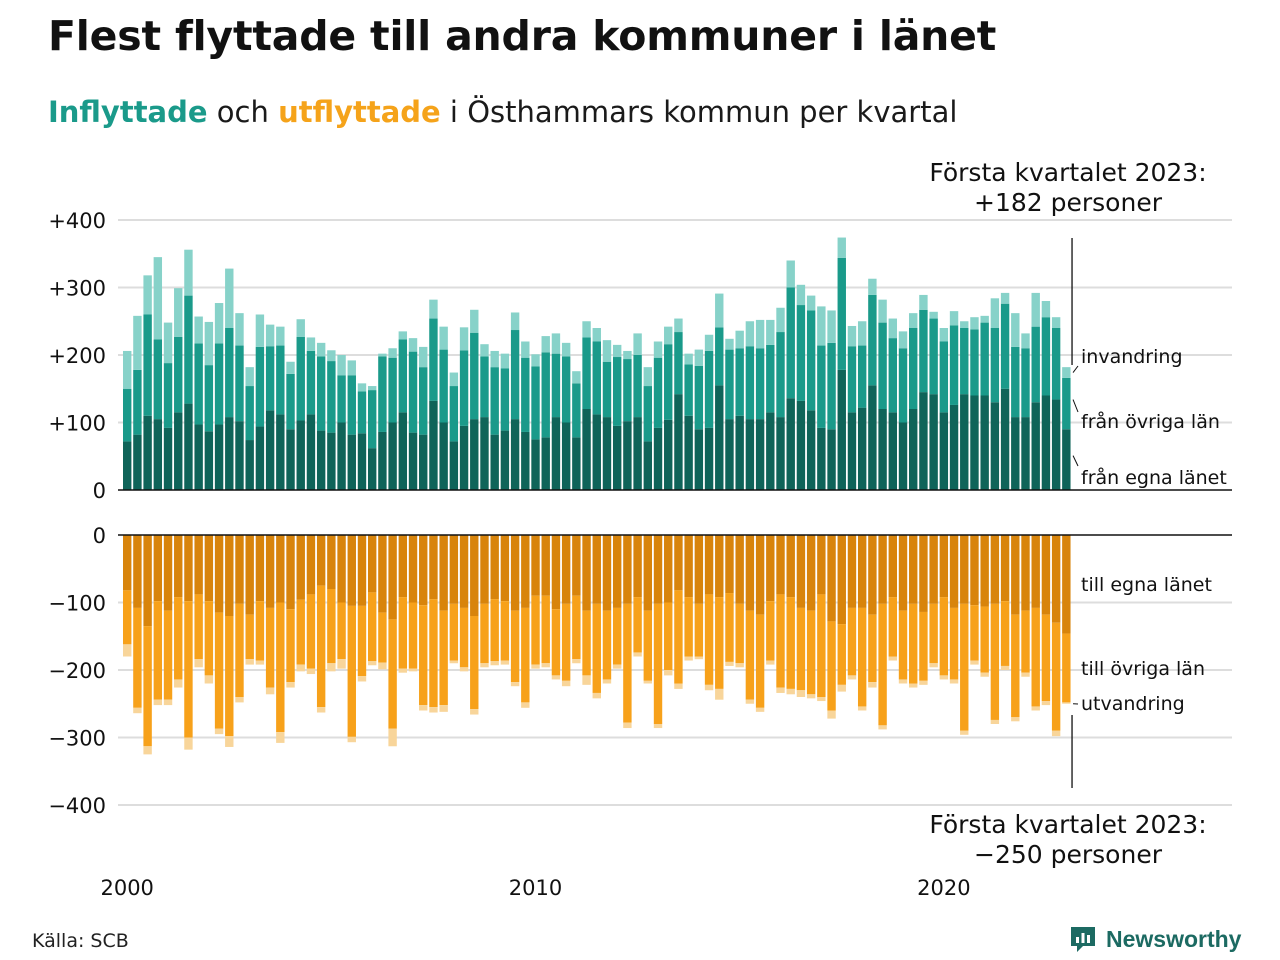 The height and width of the screenshot is (960, 1280). I want to click on annotation-bottom-line1: Första kvartalet 2023:, so click(1067, 824).